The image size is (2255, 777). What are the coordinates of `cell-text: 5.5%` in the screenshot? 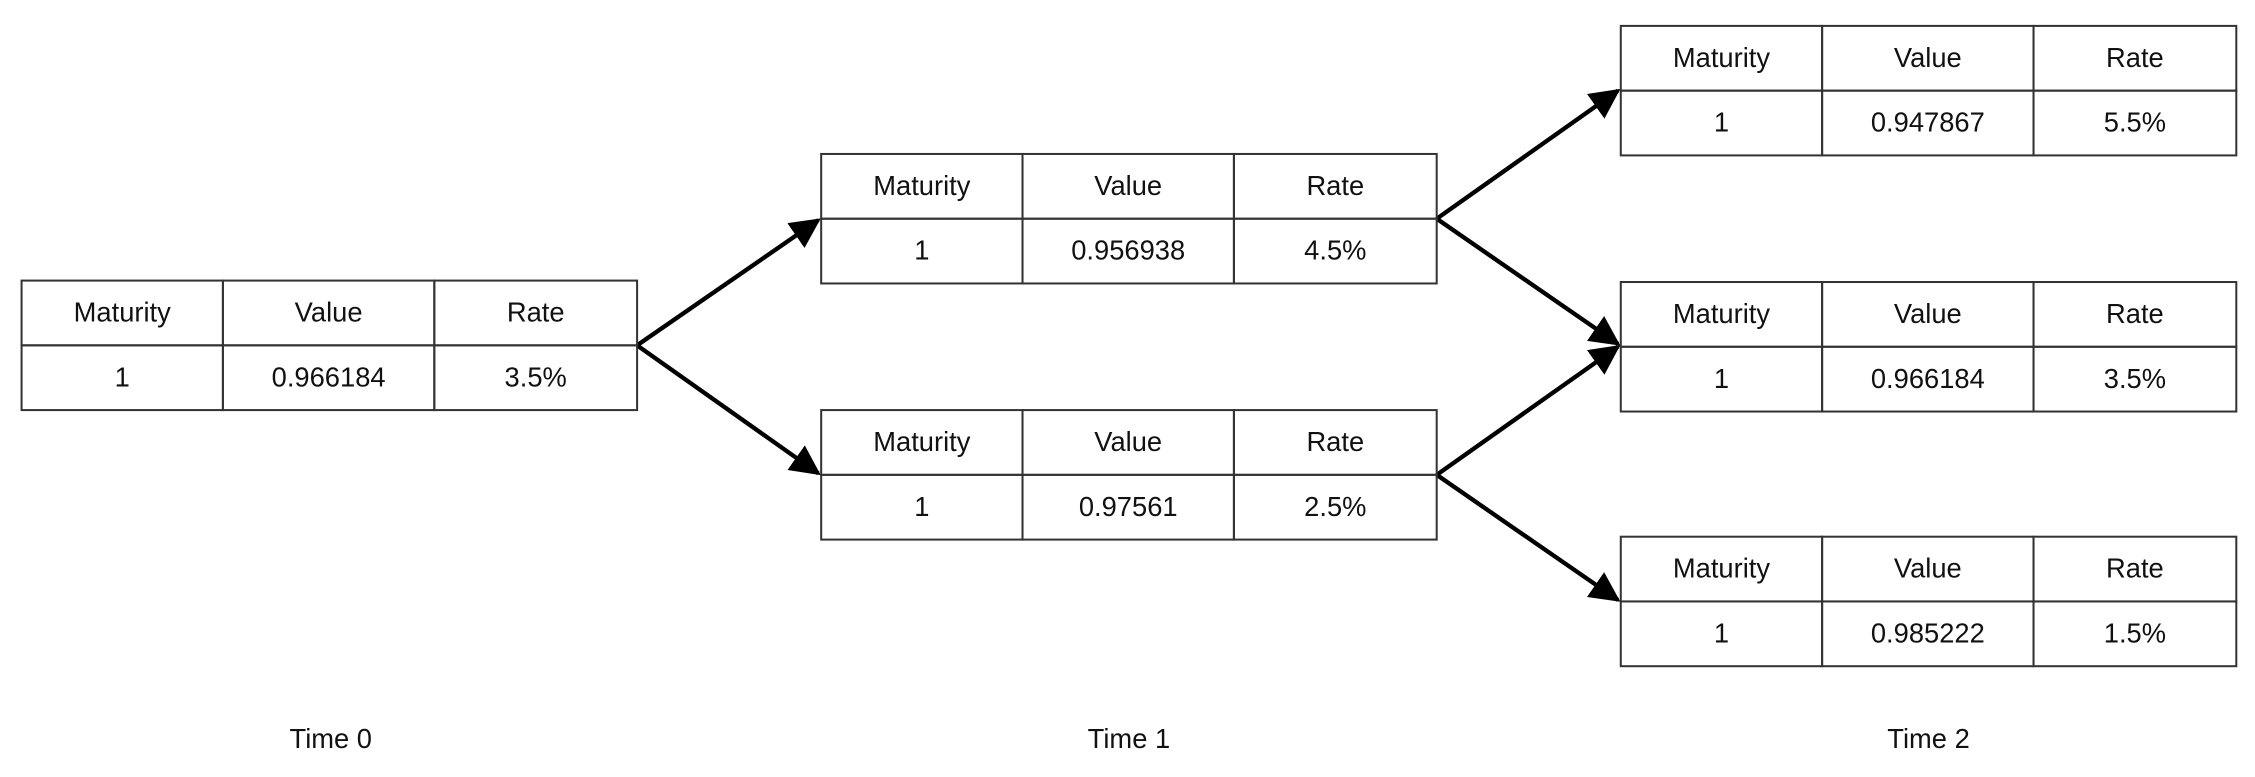 It's located at (2135, 122).